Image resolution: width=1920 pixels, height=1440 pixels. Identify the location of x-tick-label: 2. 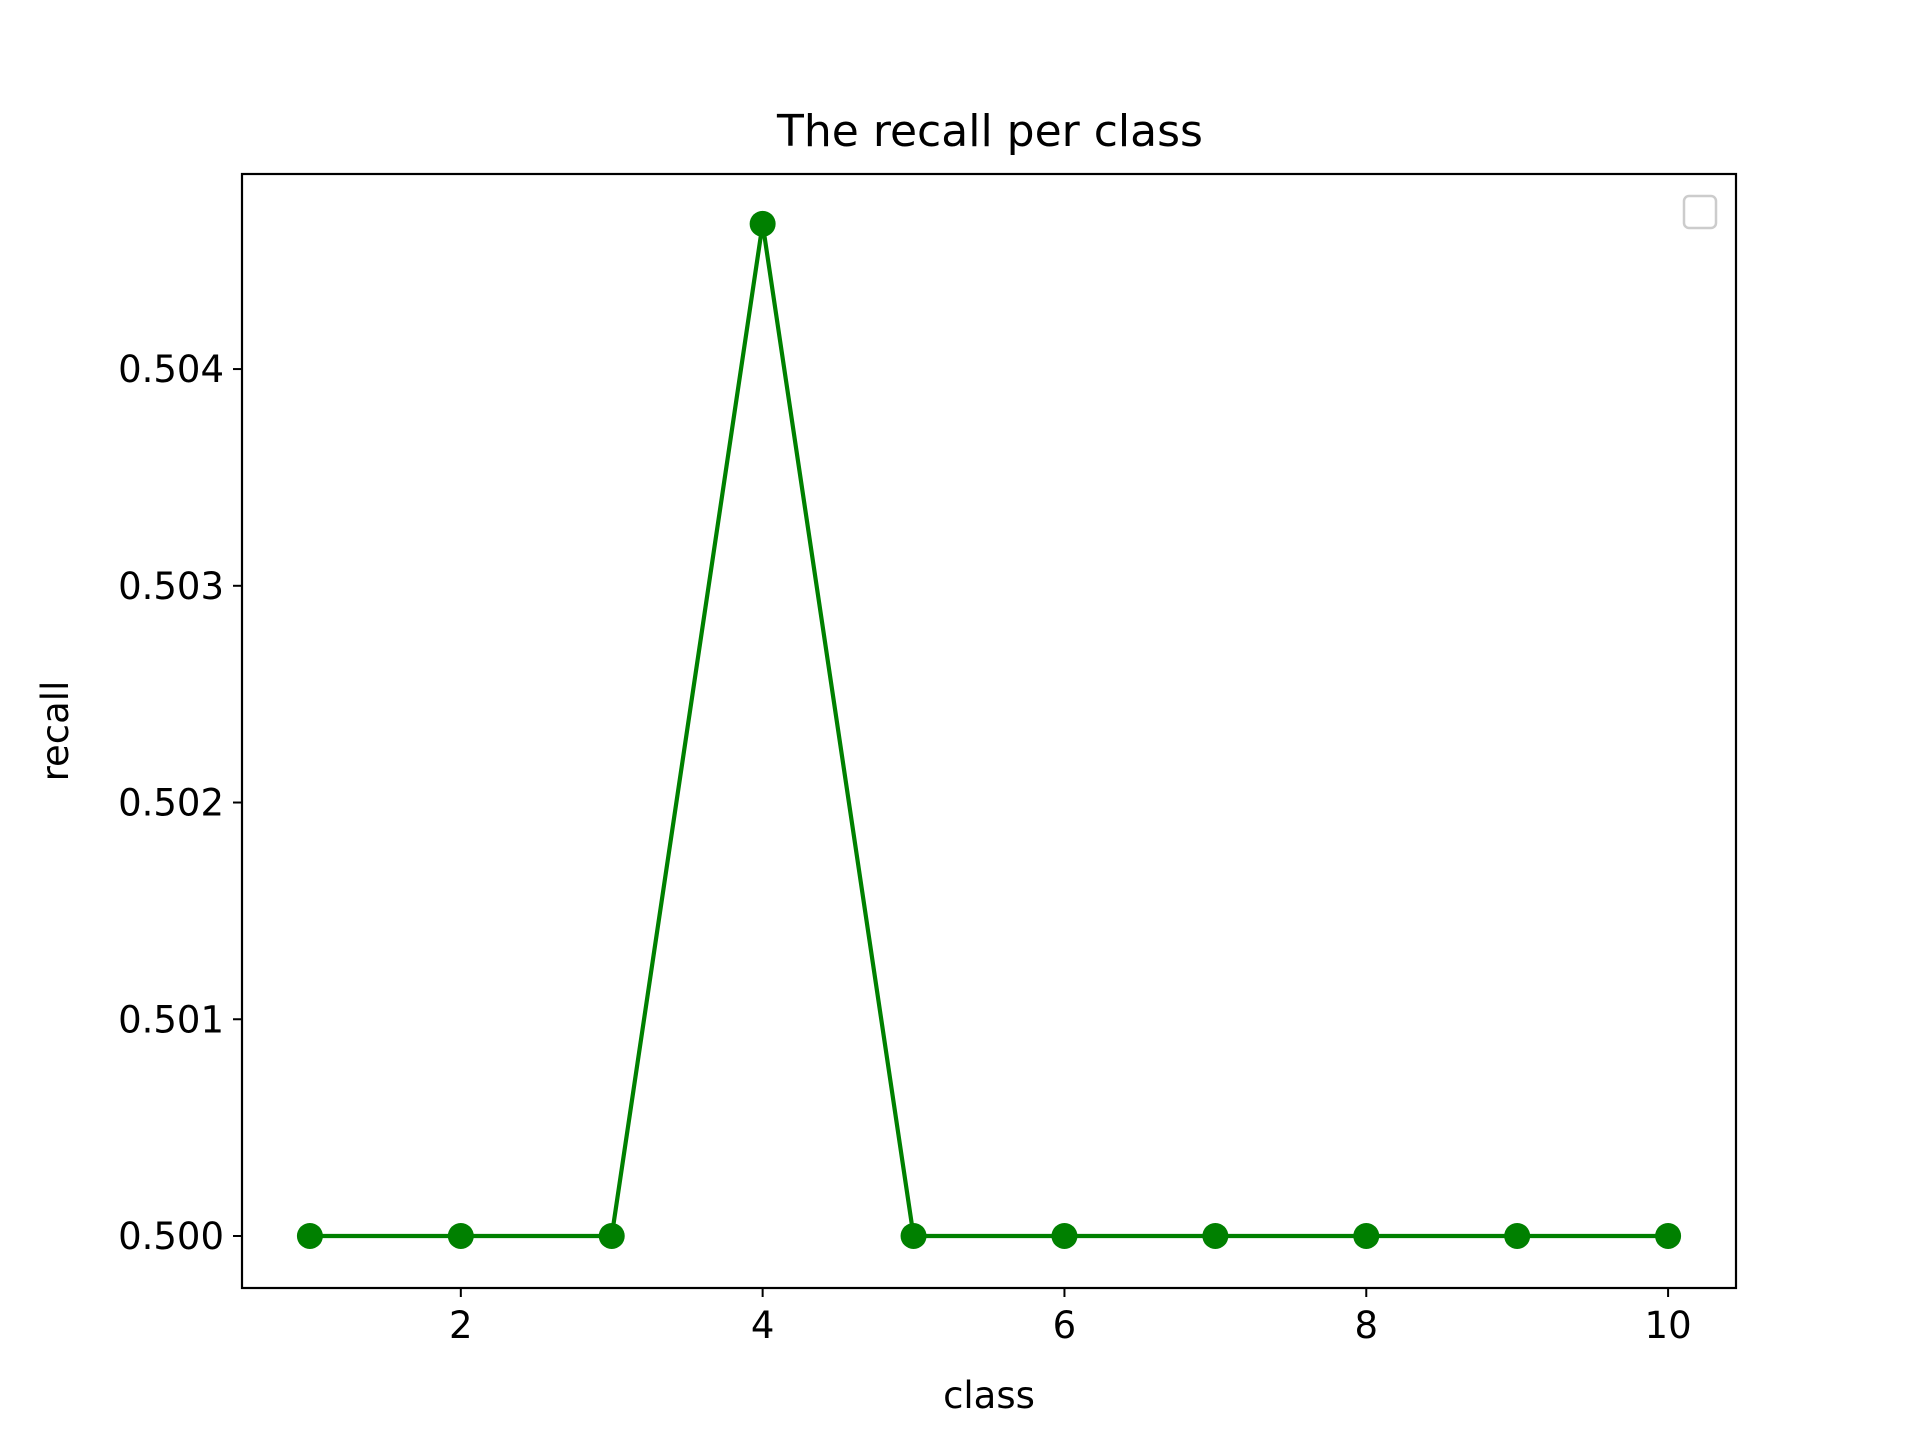
(461, 1325).